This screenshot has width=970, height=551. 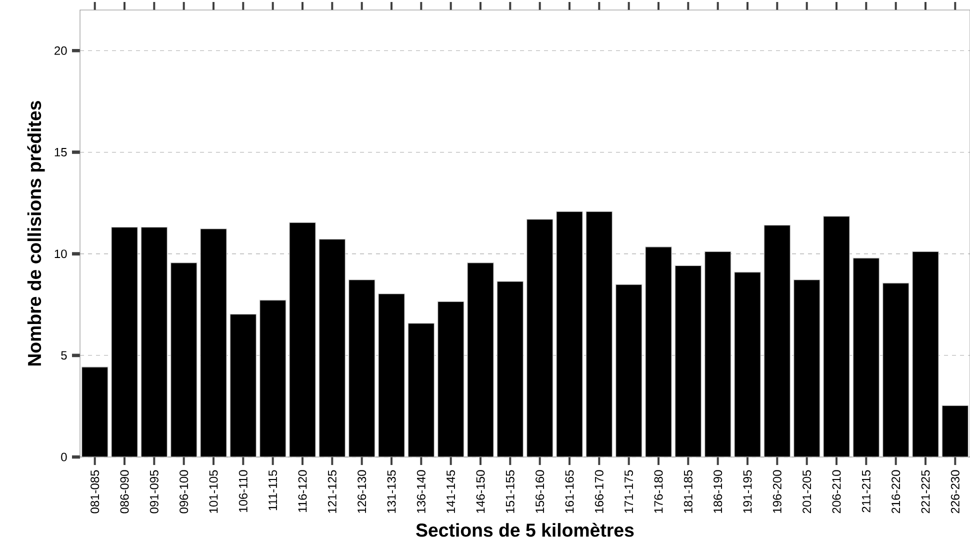 What do you see at coordinates (540, 491) in the screenshot?
I see `x-tick-label: 156-160` at bounding box center [540, 491].